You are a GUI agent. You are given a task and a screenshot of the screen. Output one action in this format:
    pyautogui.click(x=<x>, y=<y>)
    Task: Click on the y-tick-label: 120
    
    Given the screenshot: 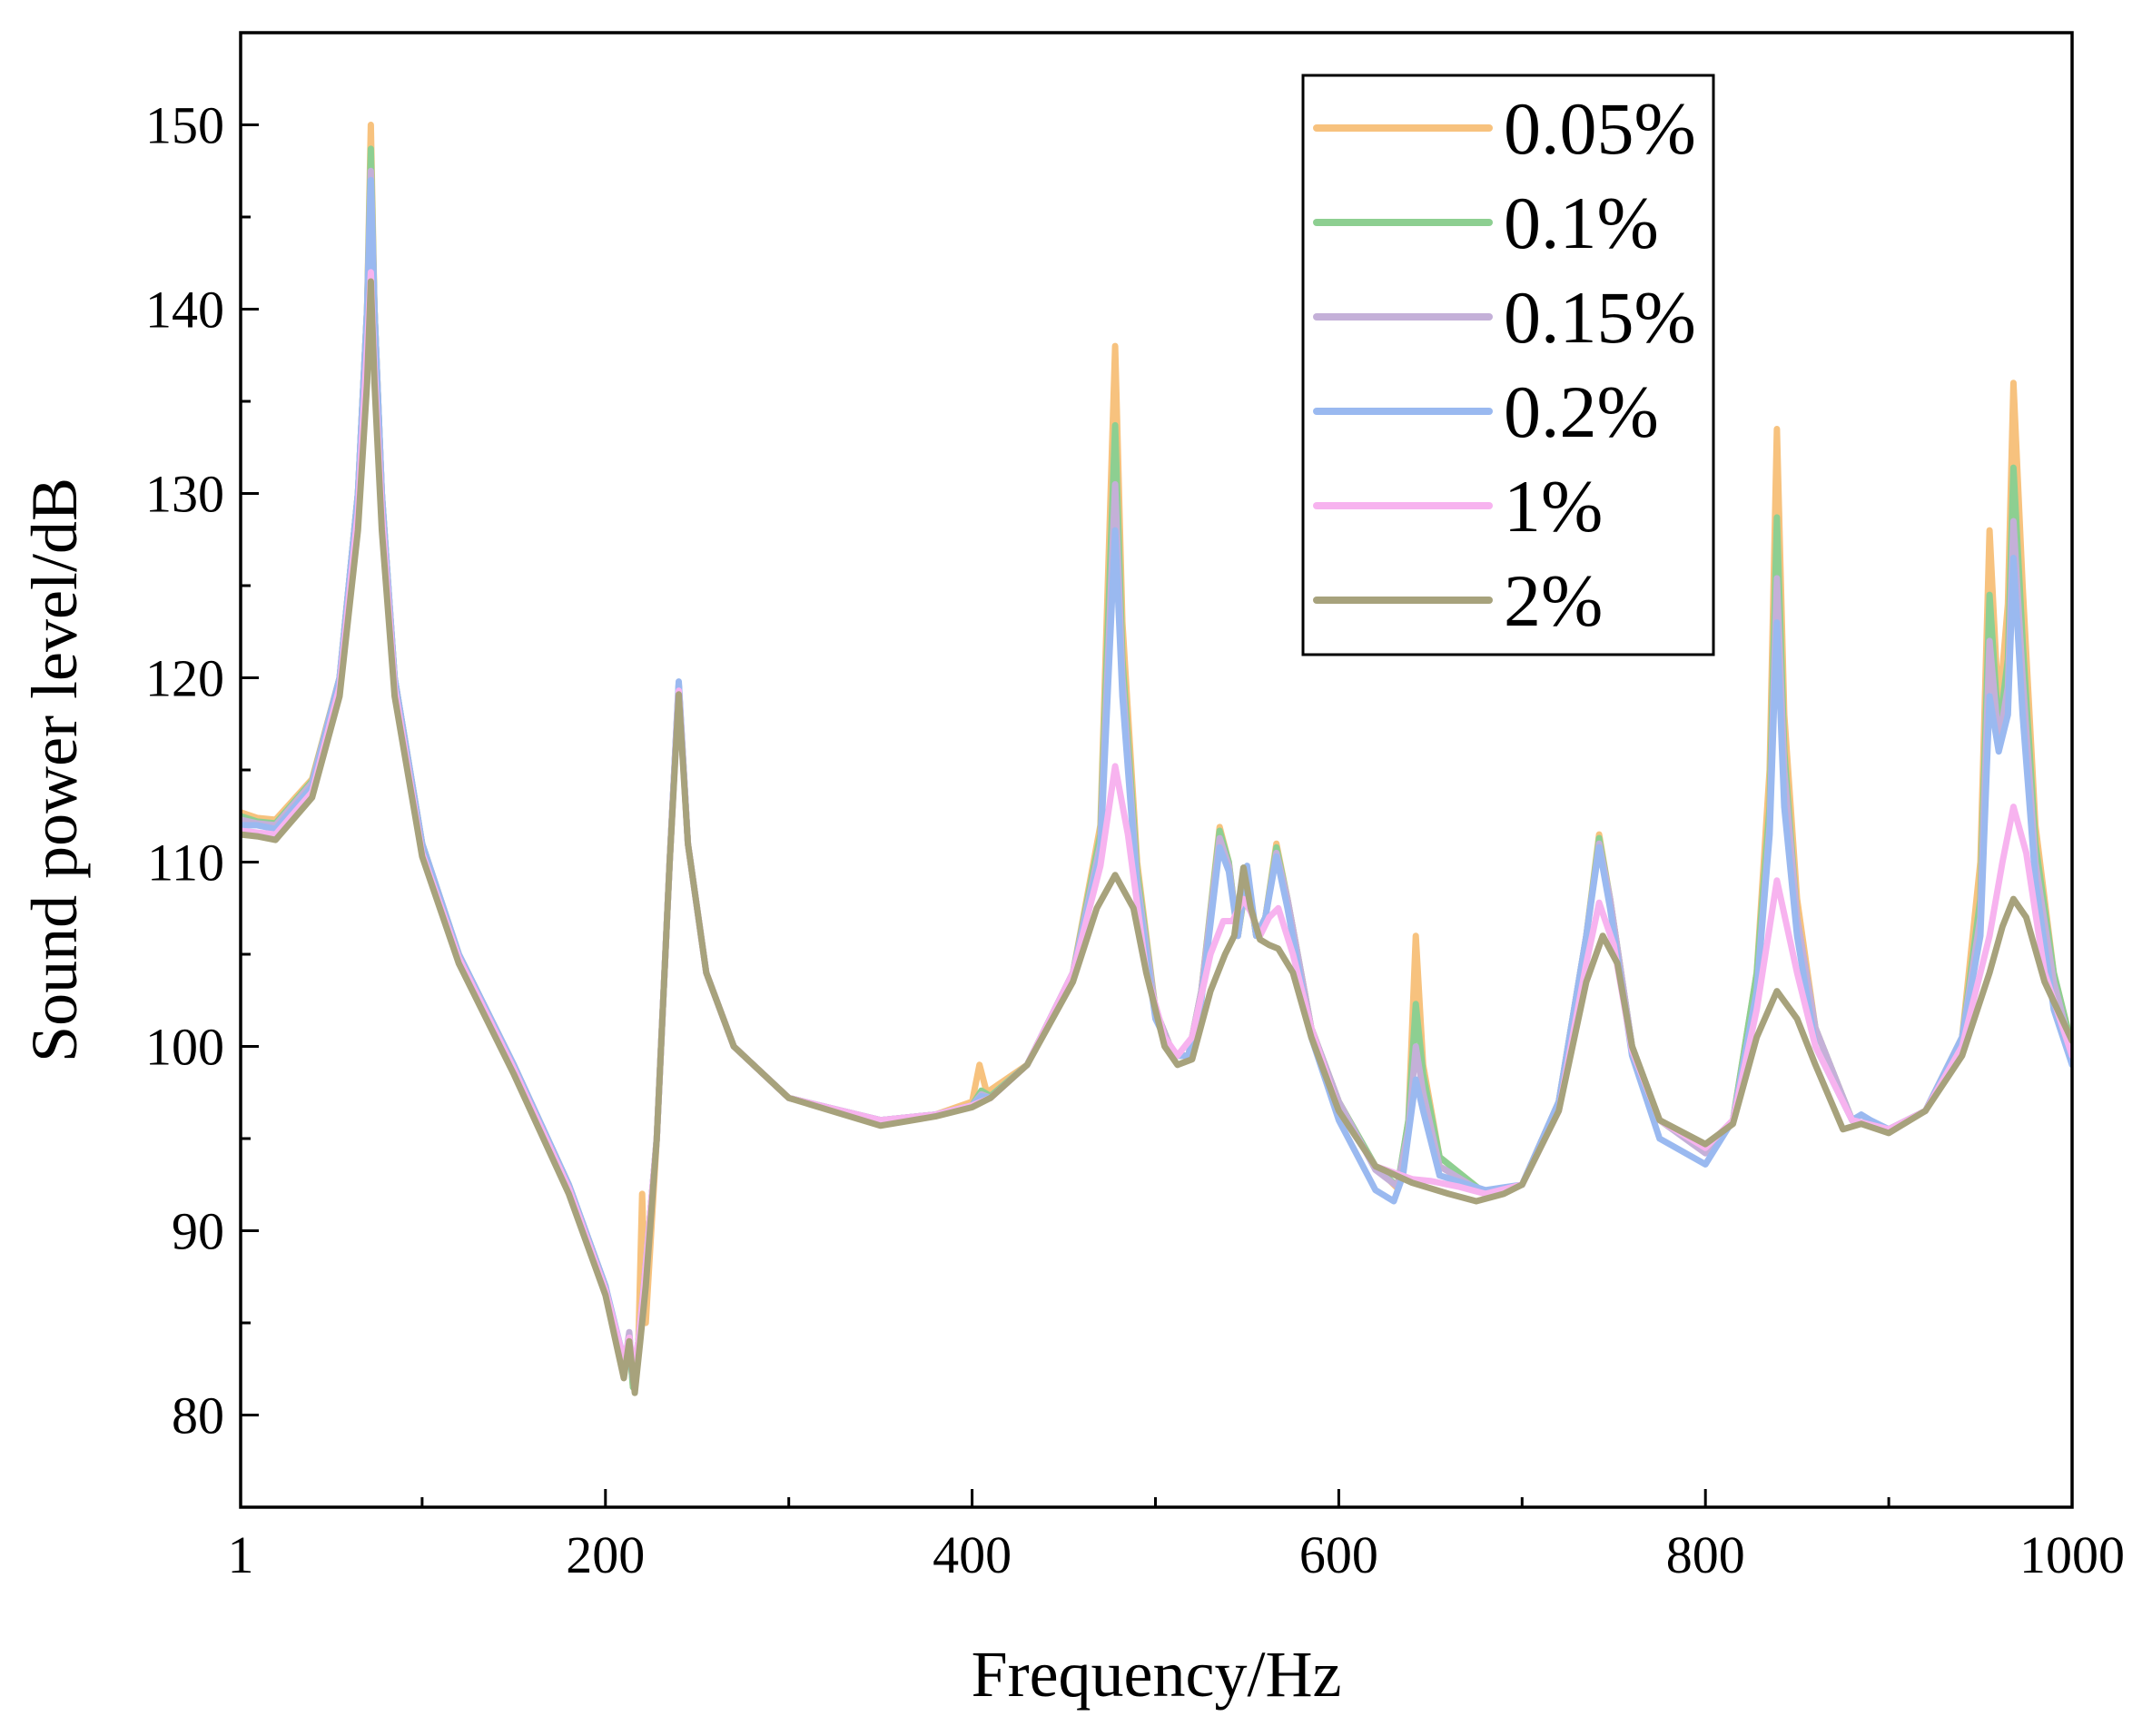 What is the action you would take?
    pyautogui.click(x=184, y=678)
    